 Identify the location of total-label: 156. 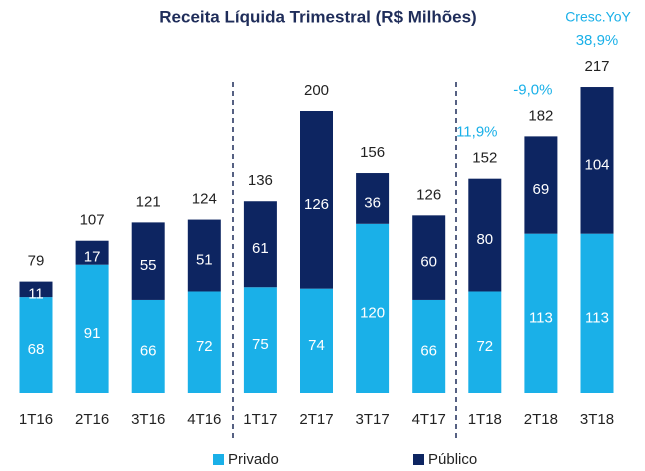
(372, 152).